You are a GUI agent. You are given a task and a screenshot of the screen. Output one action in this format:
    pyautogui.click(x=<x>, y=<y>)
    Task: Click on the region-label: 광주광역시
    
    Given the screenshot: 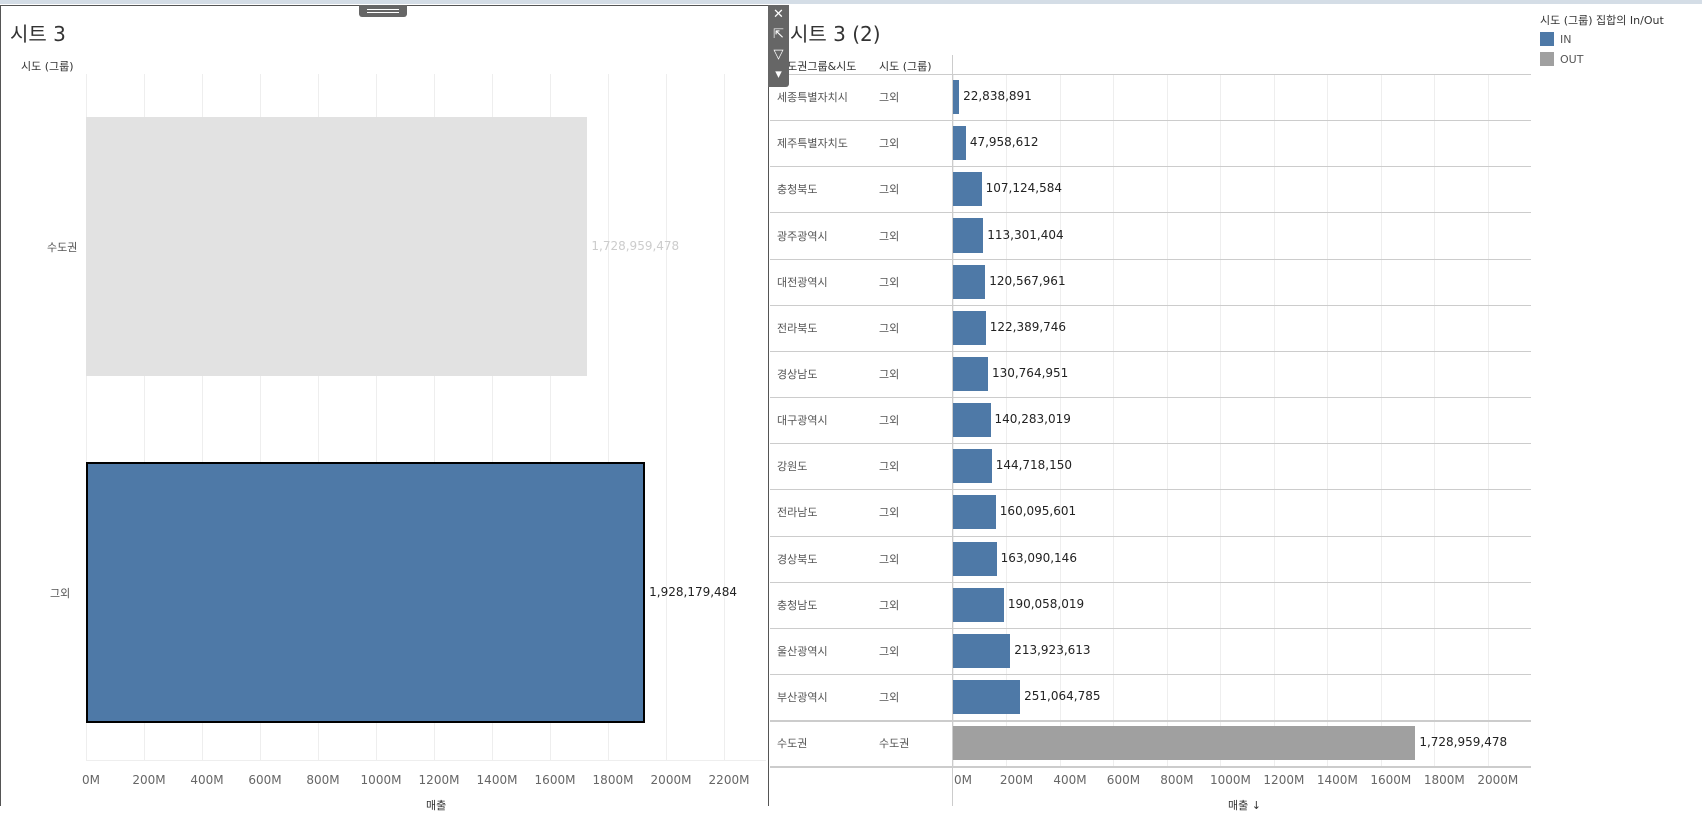 What is the action you would take?
    pyautogui.click(x=802, y=236)
    